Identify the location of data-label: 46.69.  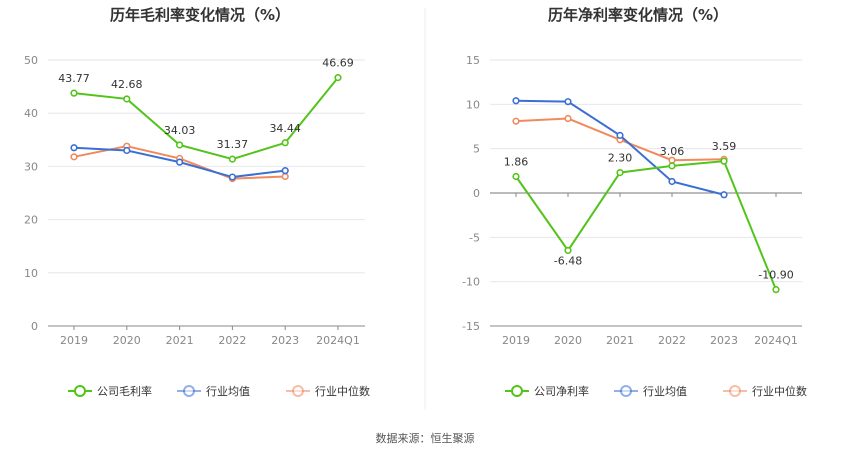
(338, 63).